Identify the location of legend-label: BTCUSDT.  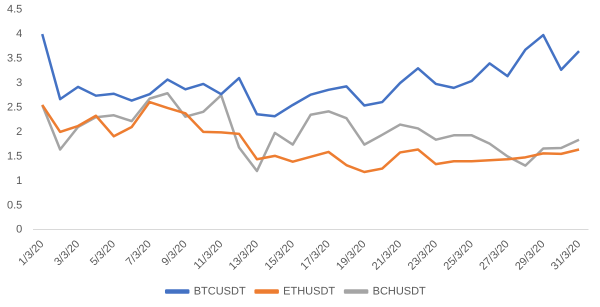
(220, 292).